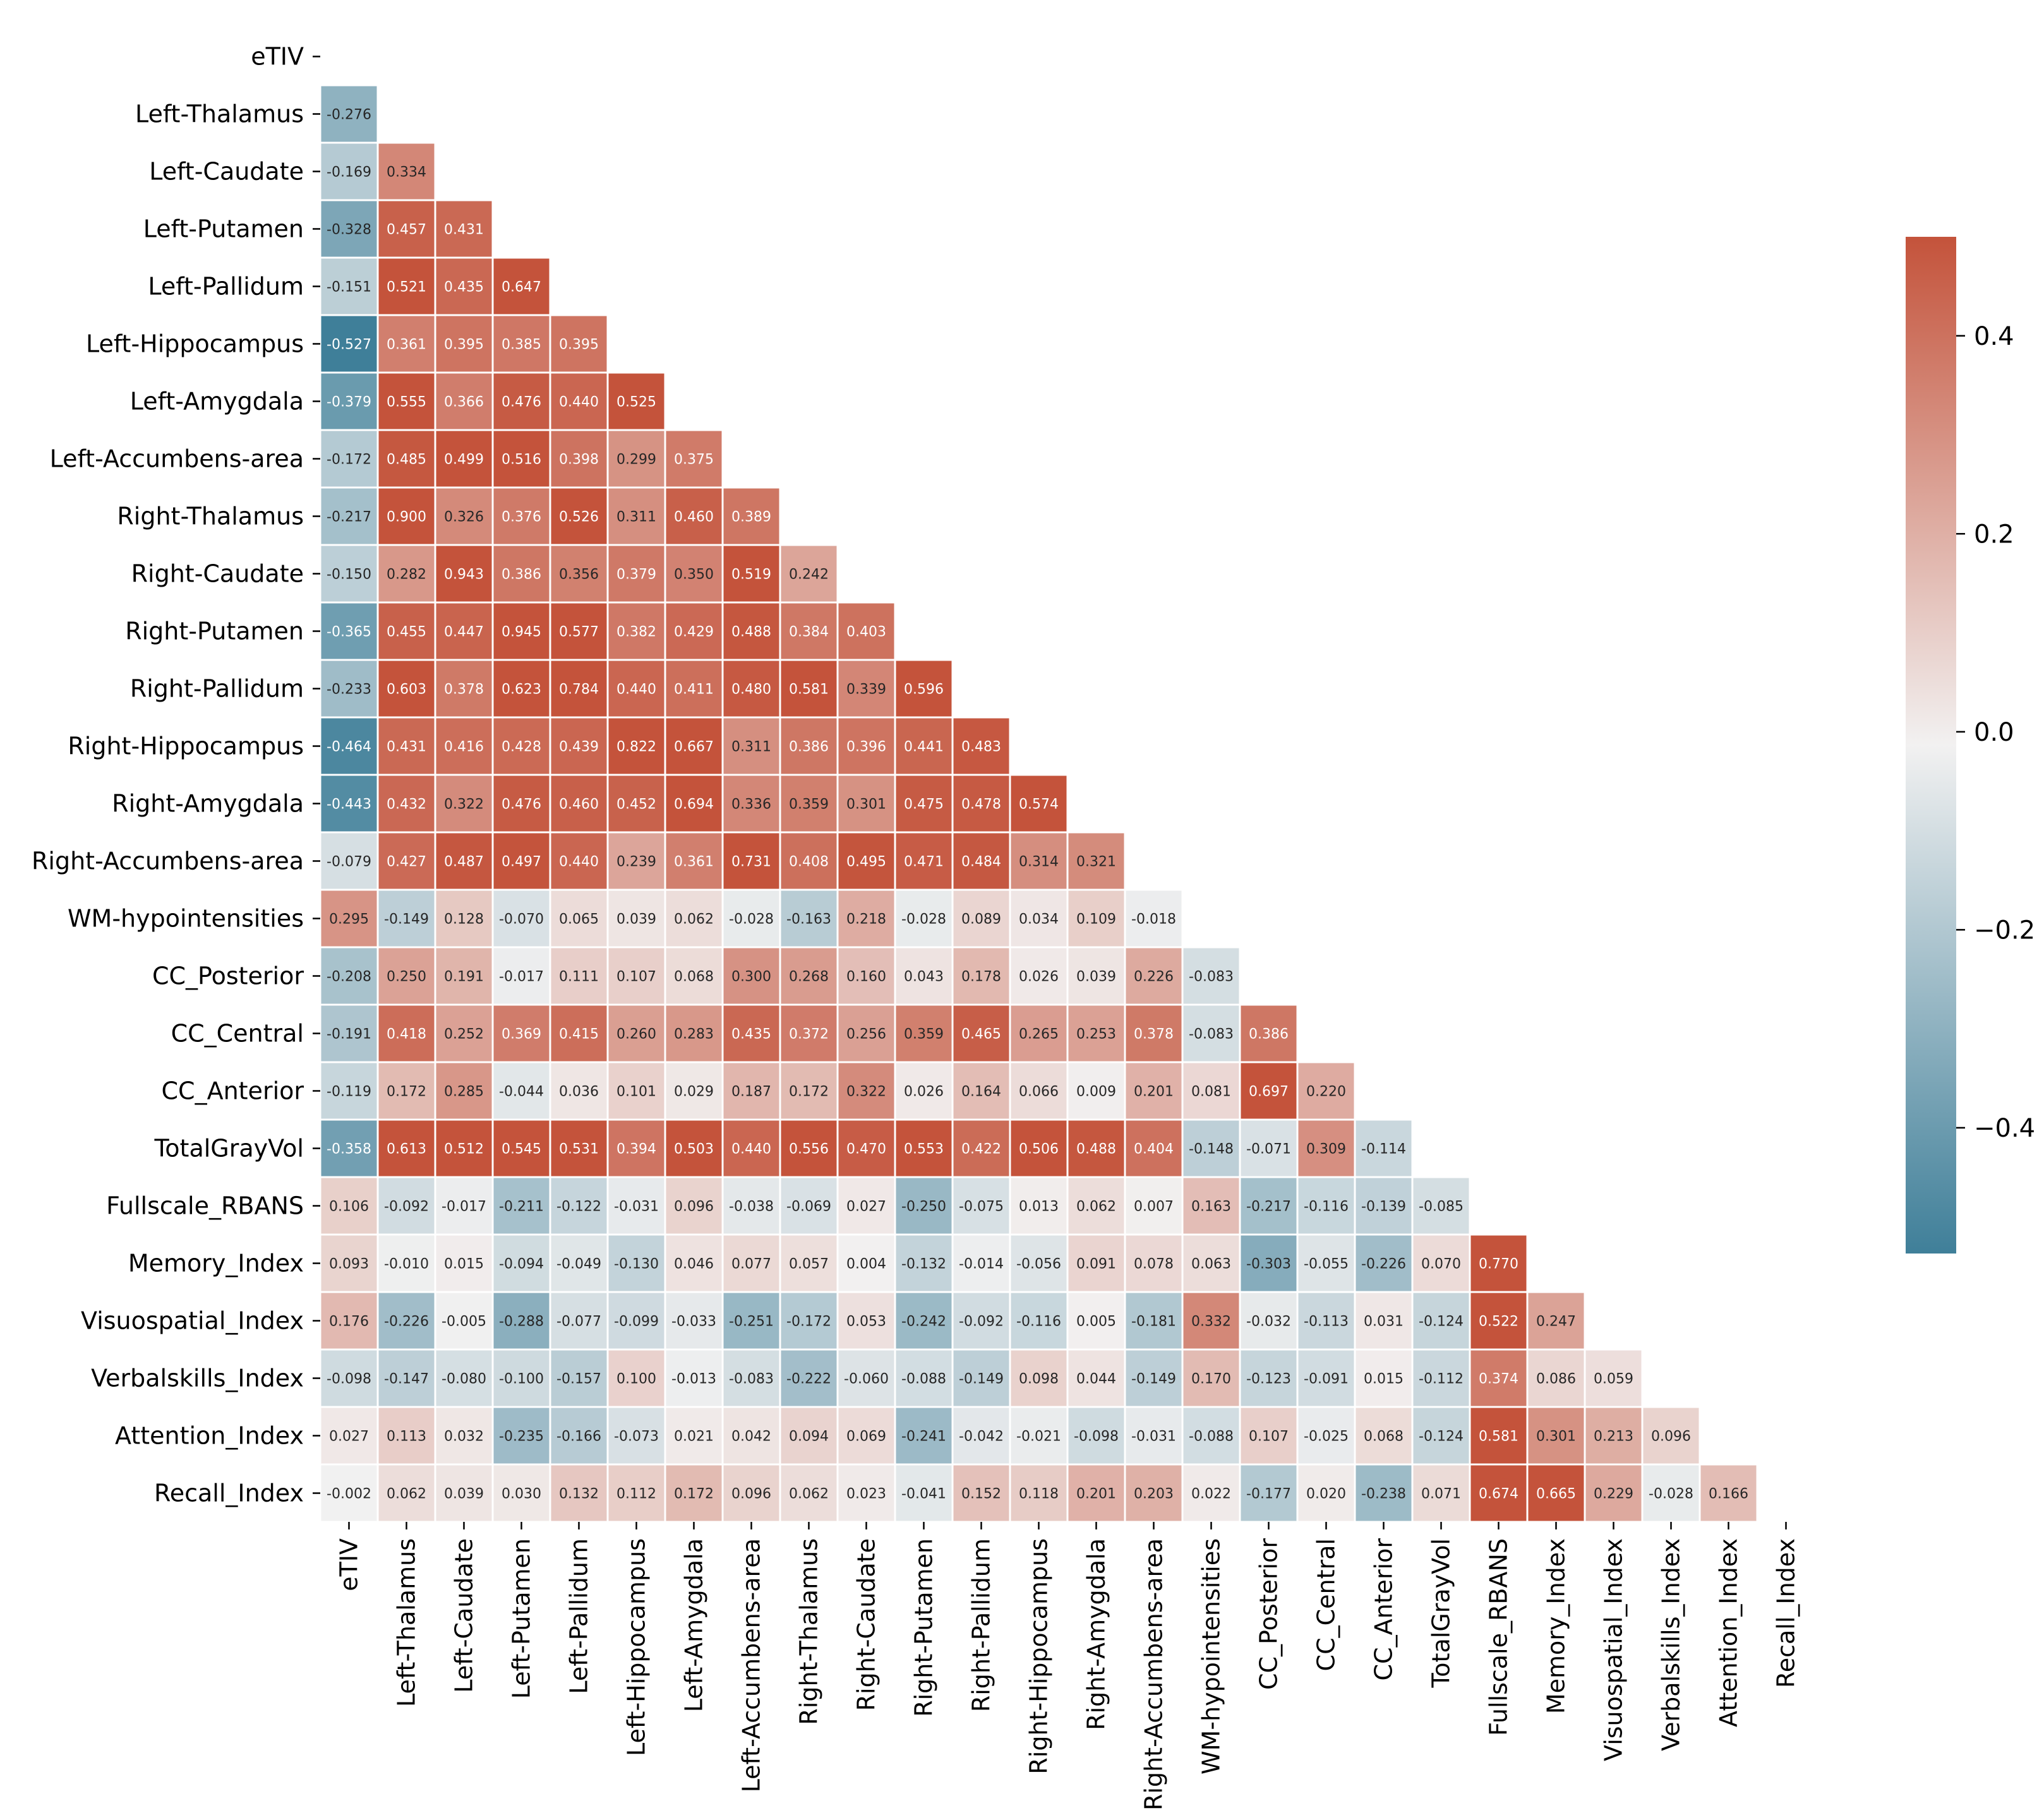  I want to click on cell-value-label: 0.220, so click(1326, 1092).